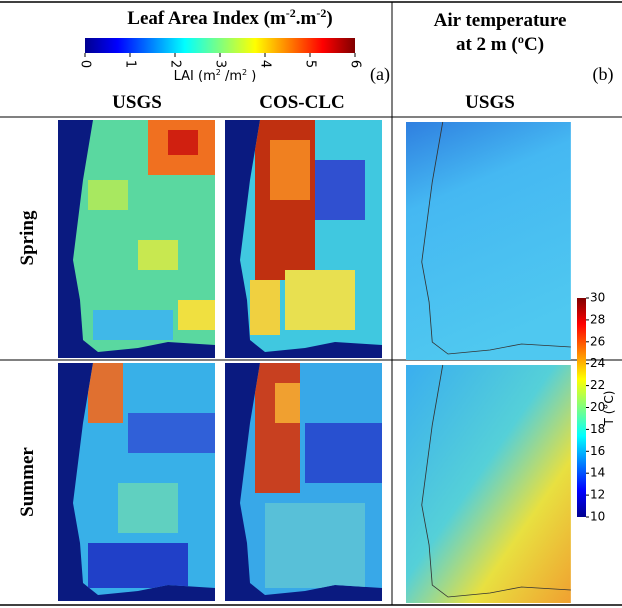  What do you see at coordinates (27, 237) in the screenshot?
I see `row-label: Spring` at bounding box center [27, 237].